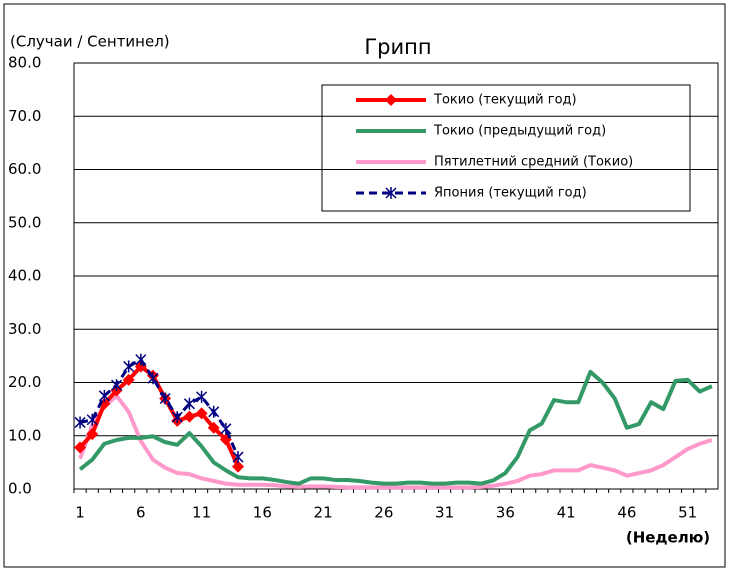 The width and height of the screenshot is (729, 571). What do you see at coordinates (24, 435) in the screenshot?
I see `y-tick-label: 10.0` at bounding box center [24, 435].